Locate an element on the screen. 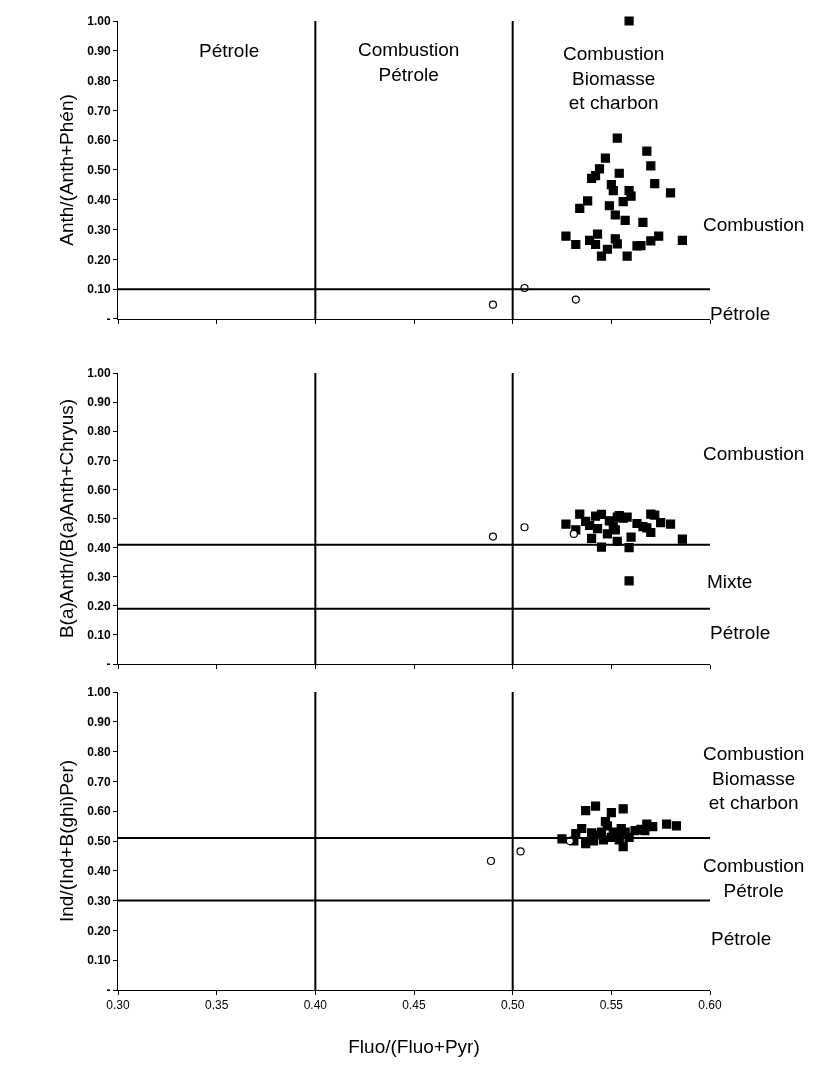 This screenshot has height=1073, width=822. y-axis-title: B(a)Anth/(B(a)Anth+Chryus) is located at coordinates (67, 518).